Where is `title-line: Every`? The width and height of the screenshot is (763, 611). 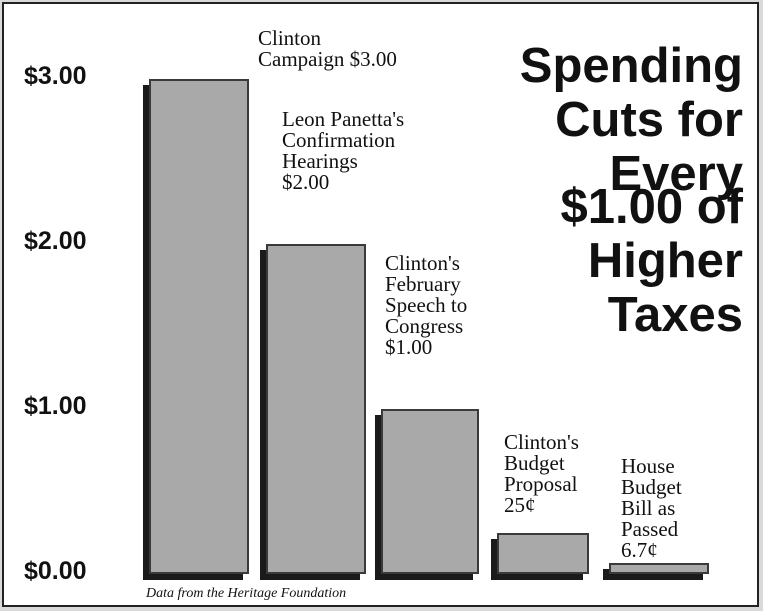
title-line: Every is located at coordinates (676, 174).